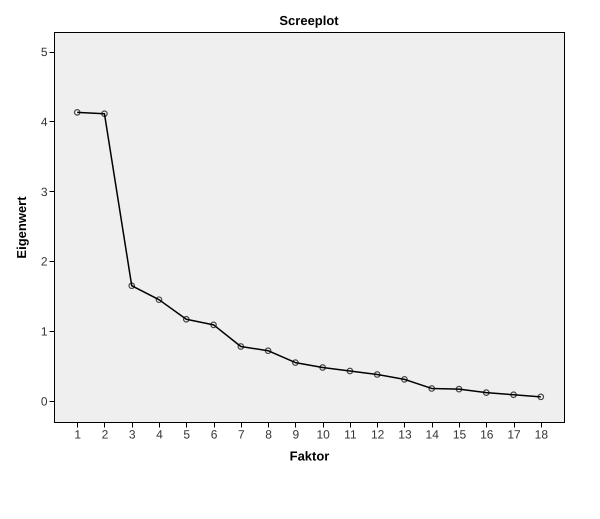 This screenshot has height=519, width=600. I want to click on x-tick-label: 10, so click(323, 435).